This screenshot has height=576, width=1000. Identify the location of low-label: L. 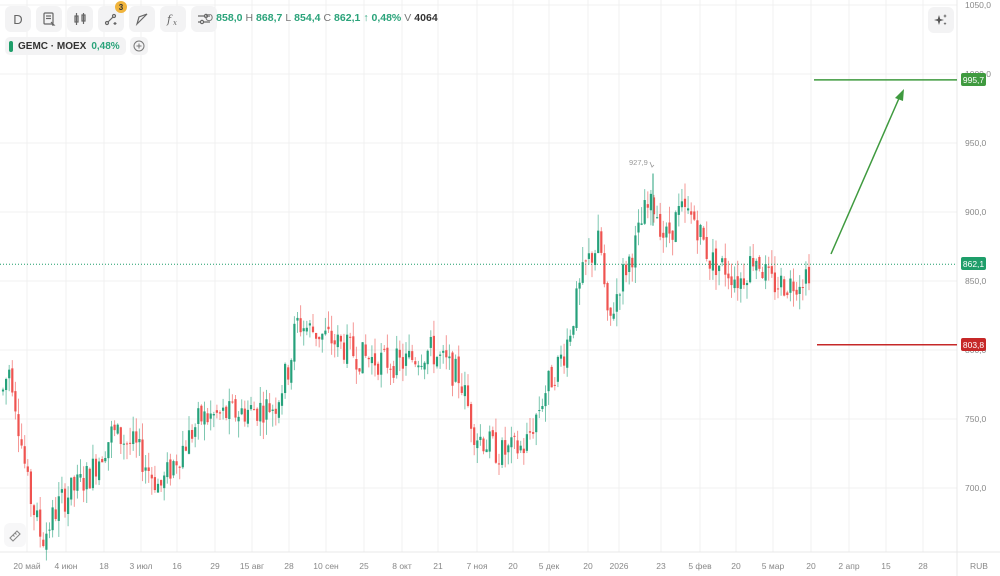
(288, 18).